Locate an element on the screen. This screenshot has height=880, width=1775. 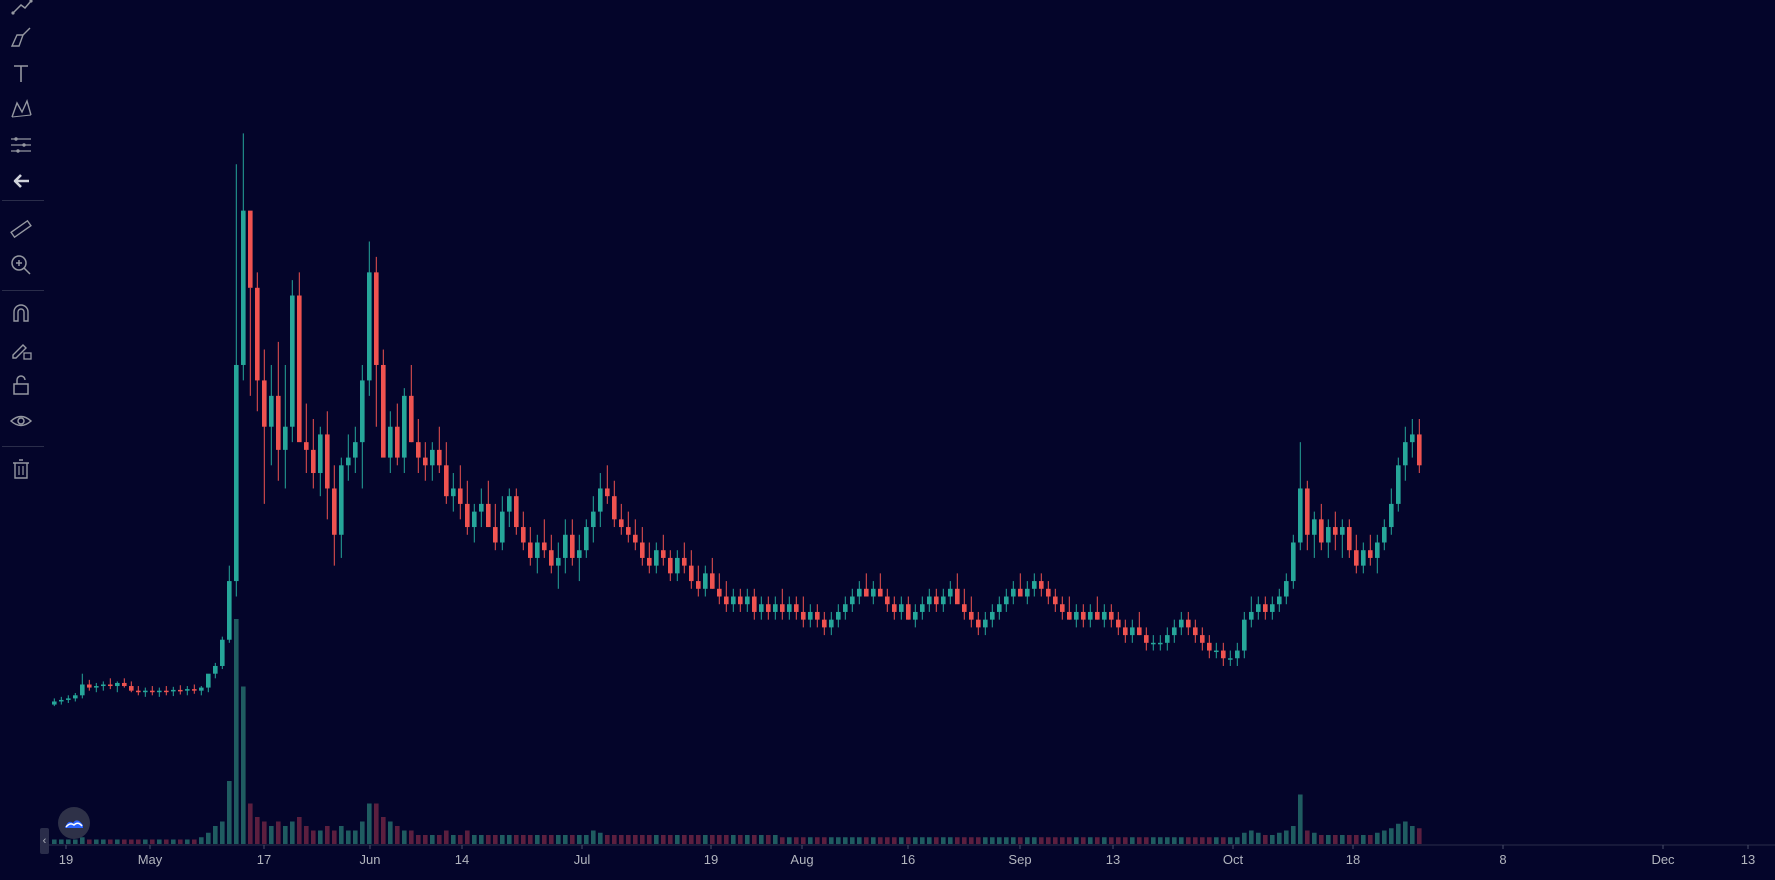
zoom-in-tool is located at coordinates (21, 265).